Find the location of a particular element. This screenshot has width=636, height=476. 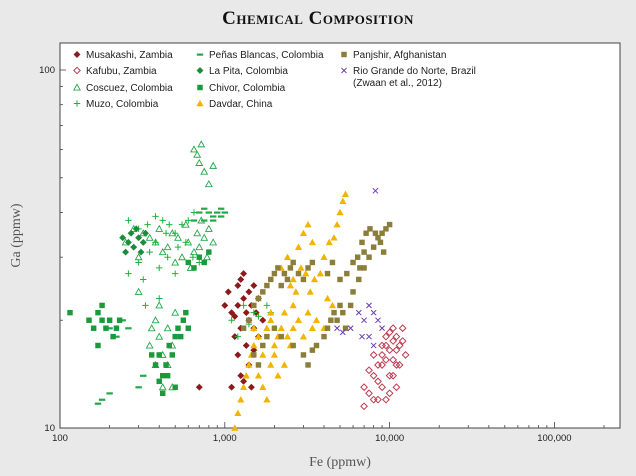

y-tick-label: 100 is located at coordinates (47, 70).